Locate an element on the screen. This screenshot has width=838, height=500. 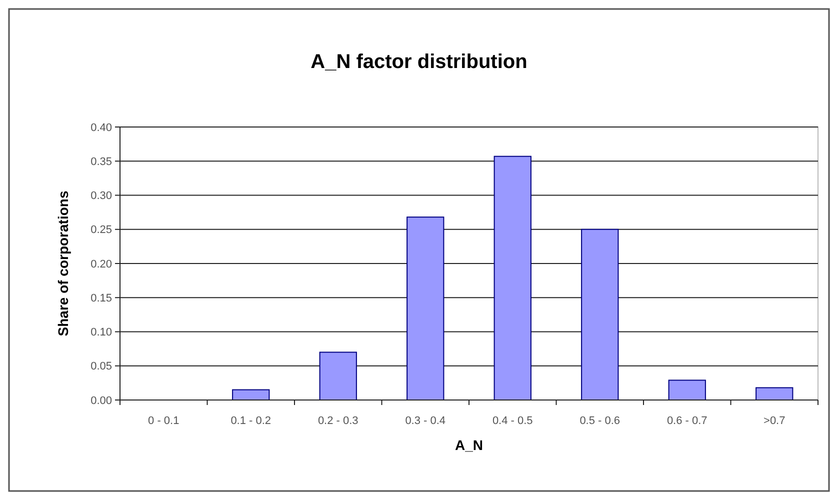
y-tick-label: 0.20 is located at coordinates (101, 264).